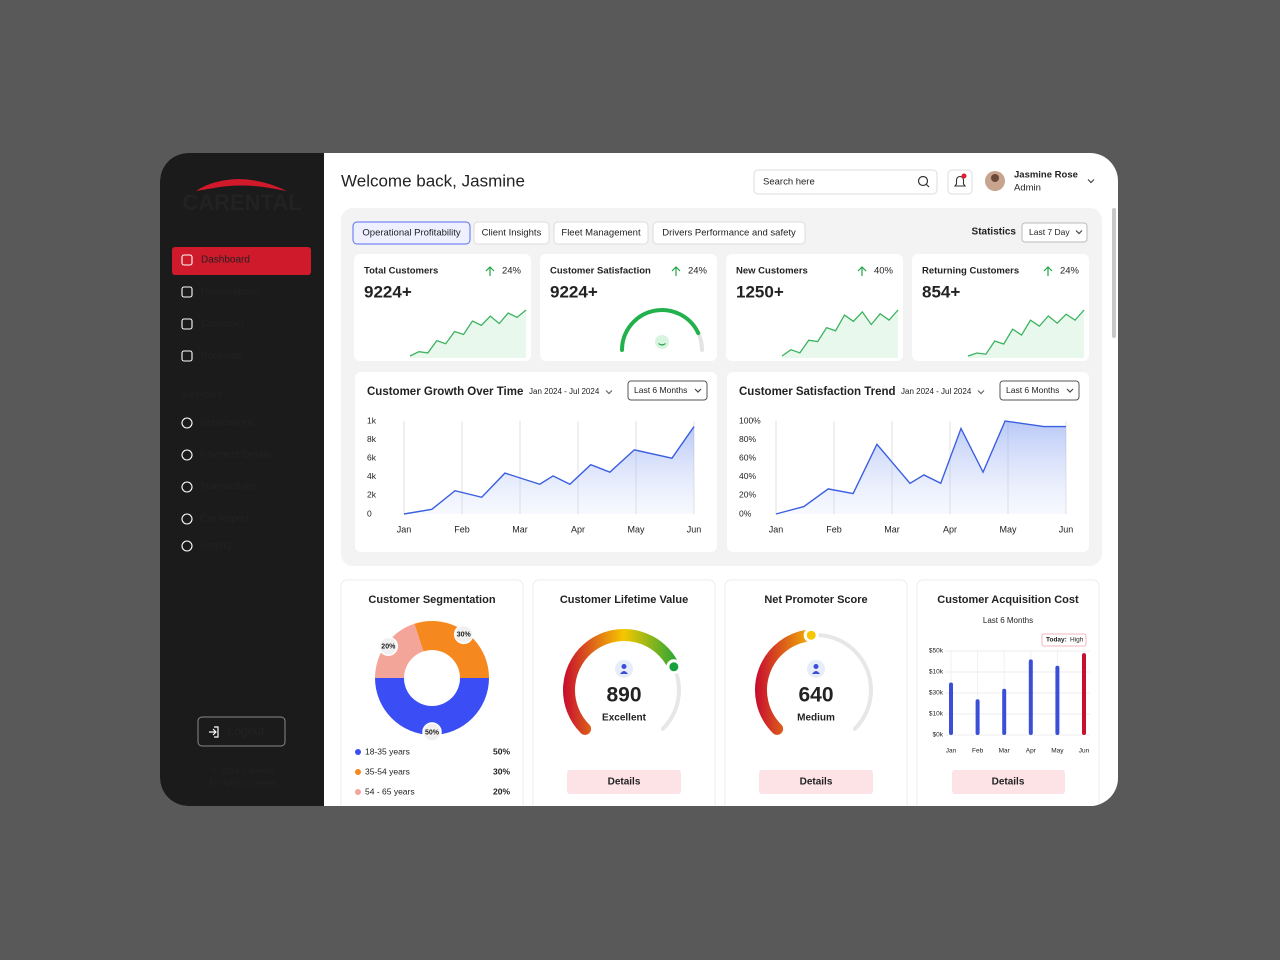  What do you see at coordinates (225, 260) in the screenshot?
I see `nav-item: Dashboard` at bounding box center [225, 260].